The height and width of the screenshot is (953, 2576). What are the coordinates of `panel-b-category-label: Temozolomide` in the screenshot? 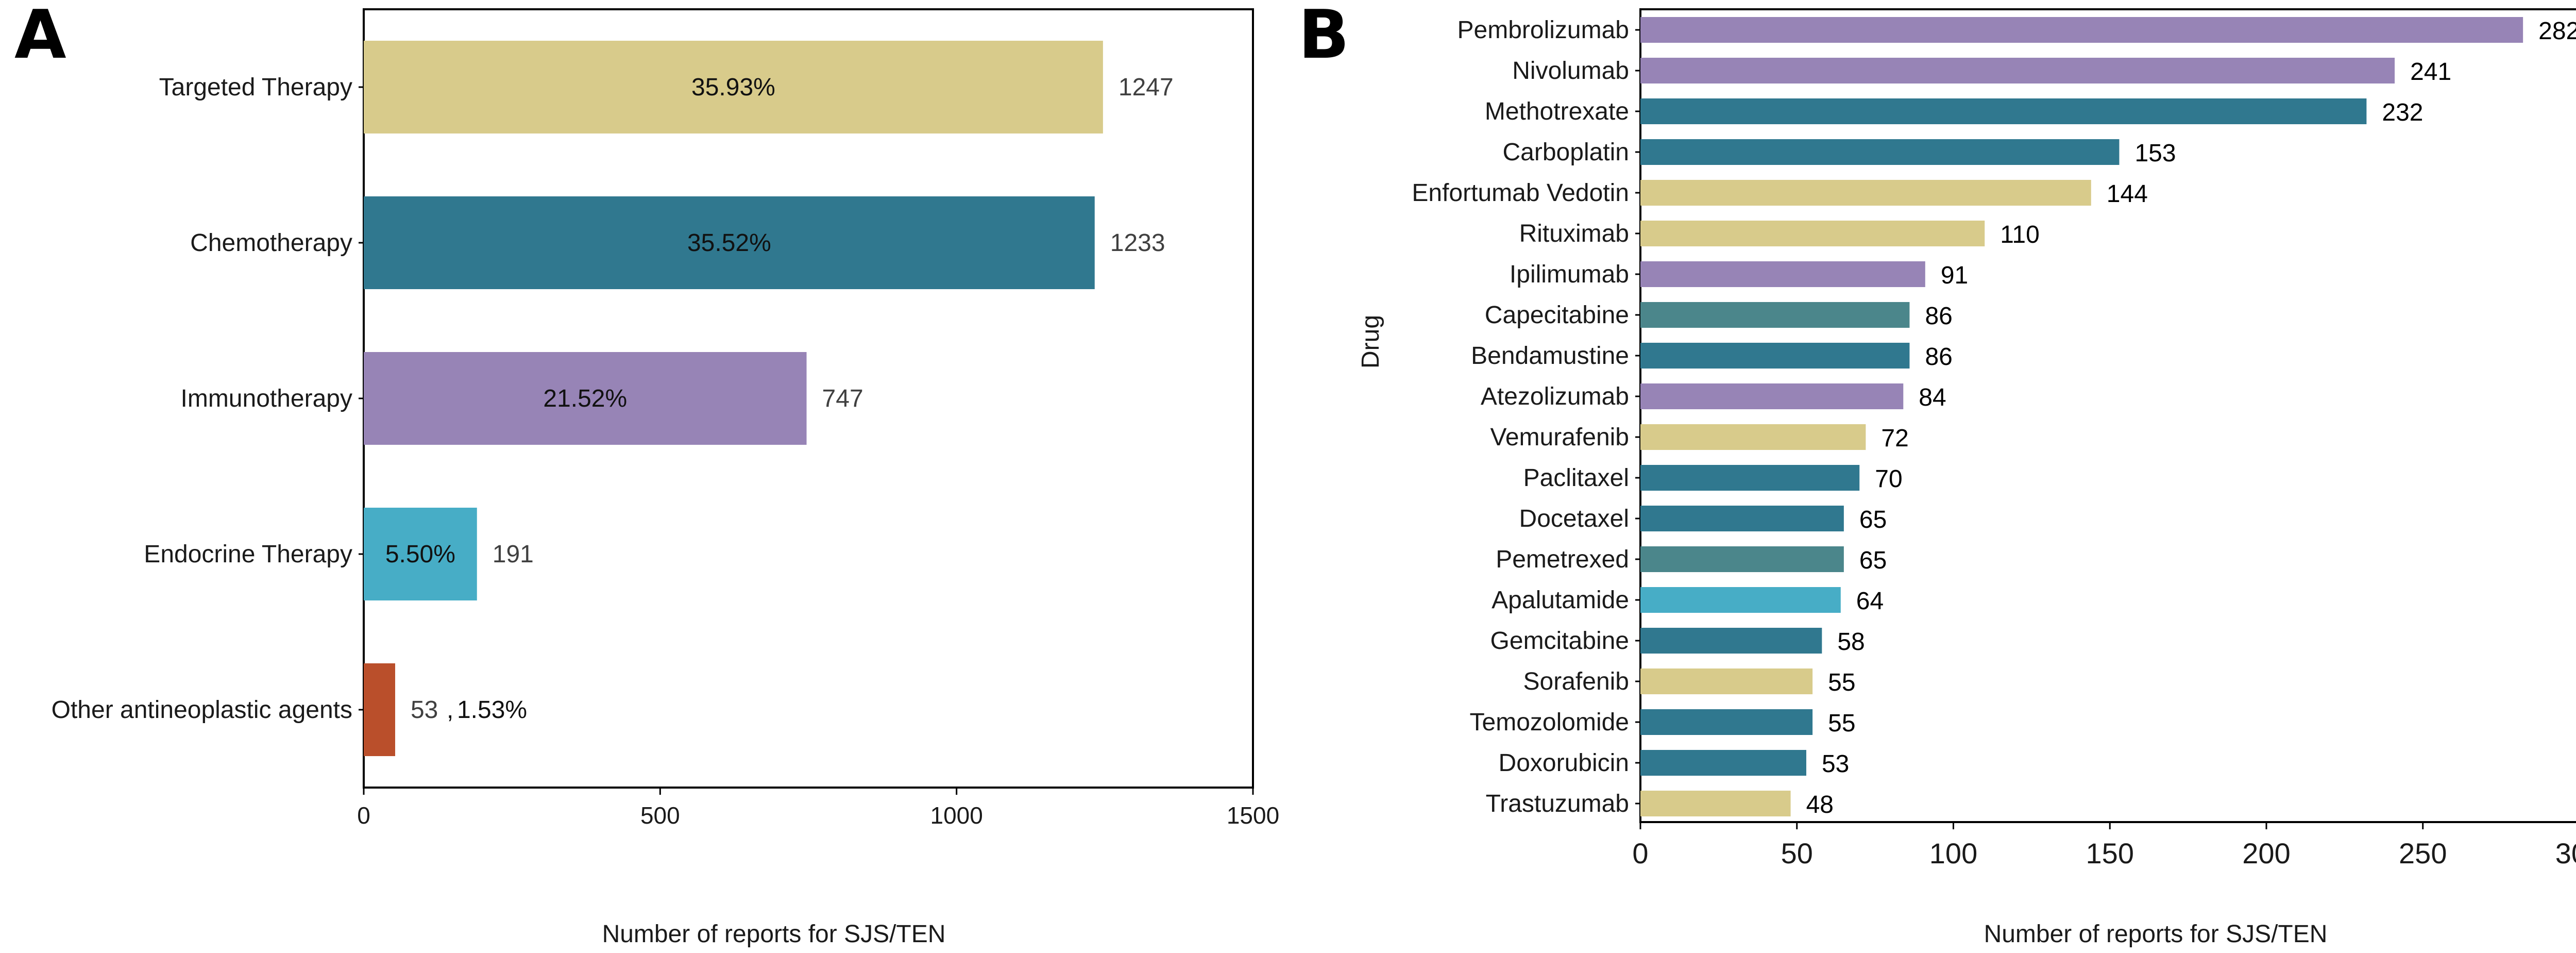 It's located at (1549, 722).